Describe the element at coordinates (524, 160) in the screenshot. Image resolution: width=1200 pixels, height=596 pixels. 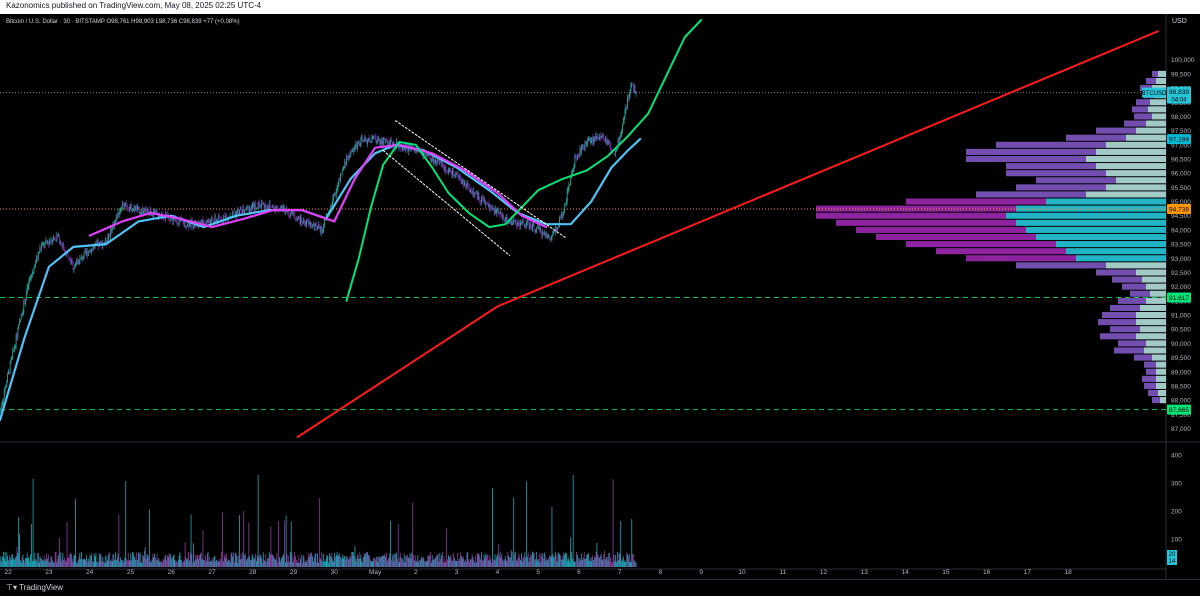
I see `curve-green` at that location.